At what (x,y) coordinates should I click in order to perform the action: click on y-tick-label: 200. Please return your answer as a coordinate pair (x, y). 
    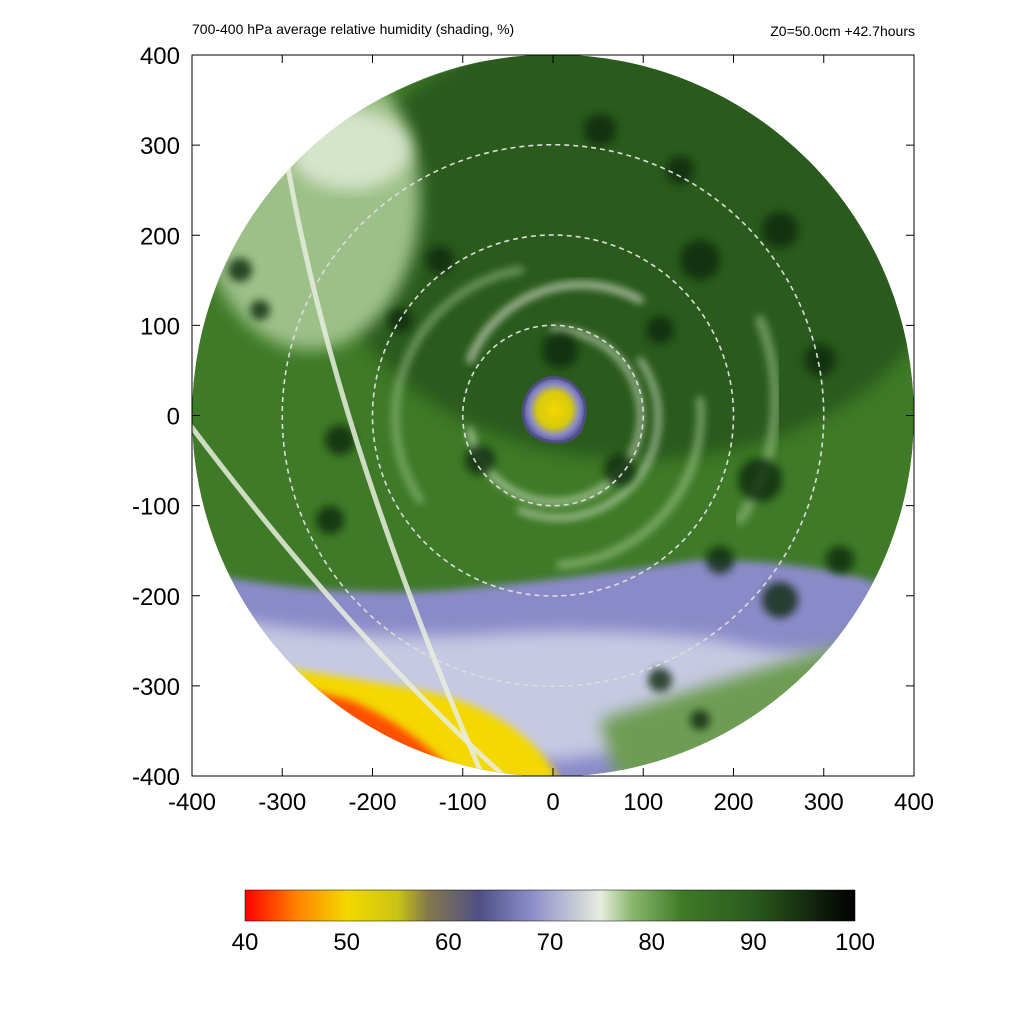
    Looking at the image, I should click on (160, 236).